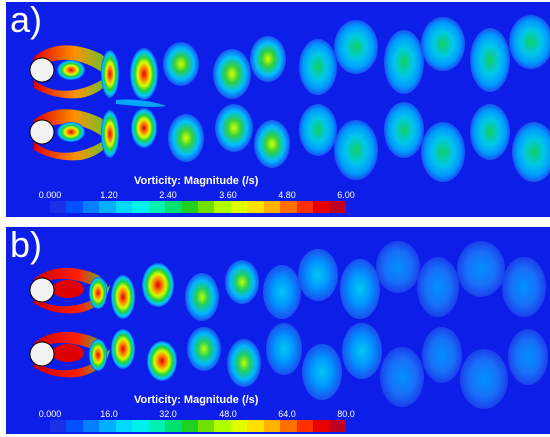 The image size is (550, 437). I want to click on colorbar, so click(198, 207).